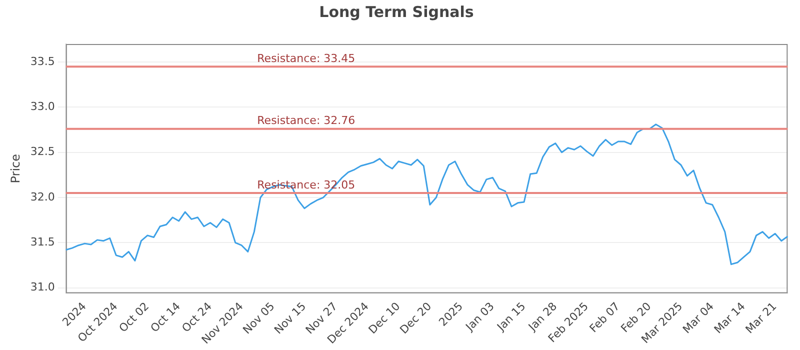 The width and height of the screenshot is (800, 350). I want to click on y-tick-label: 32.5, so click(42, 151).